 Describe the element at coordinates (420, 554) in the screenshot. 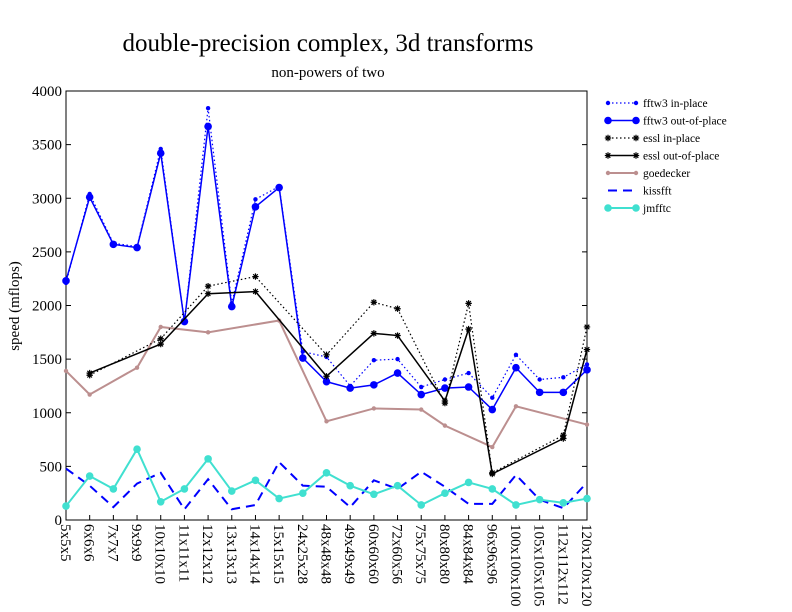

I see `x-tick-label: 75x75x75` at that location.